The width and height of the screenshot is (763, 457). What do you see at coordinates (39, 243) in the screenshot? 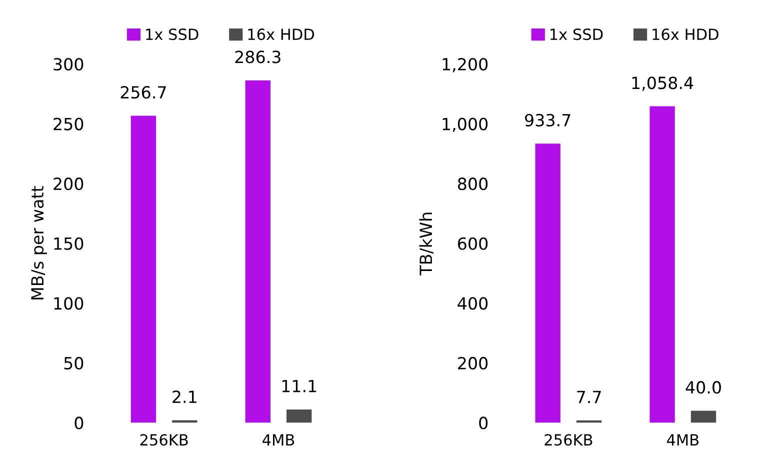
I see `y-axis-title: MB/s per watt` at bounding box center [39, 243].